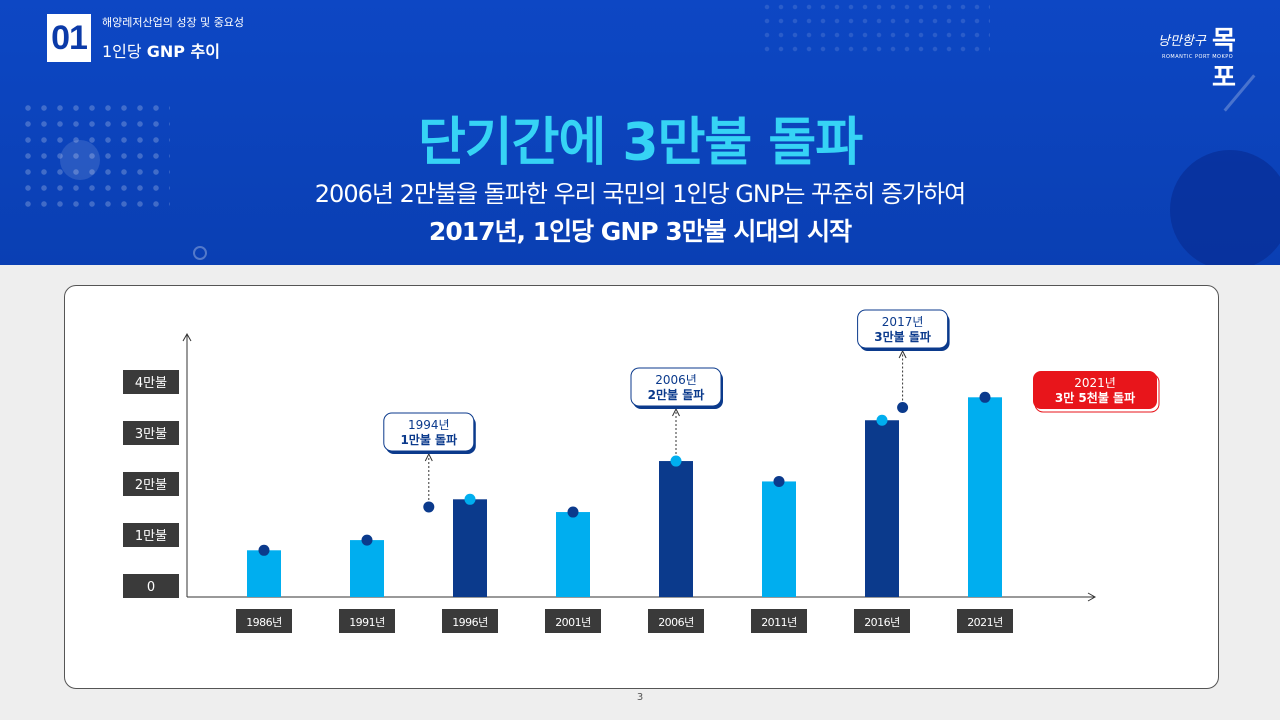 The height and width of the screenshot is (720, 1280). I want to click on x-tick-label: 2016년, so click(882, 622).